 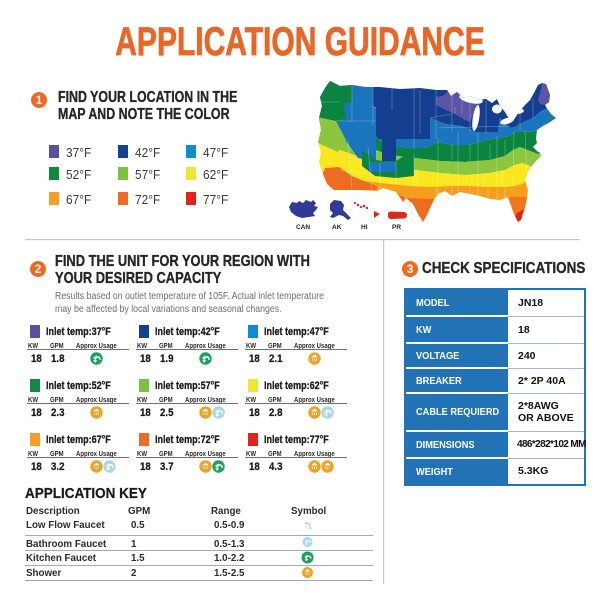 I want to click on svg-text: PR, so click(x=396, y=227).